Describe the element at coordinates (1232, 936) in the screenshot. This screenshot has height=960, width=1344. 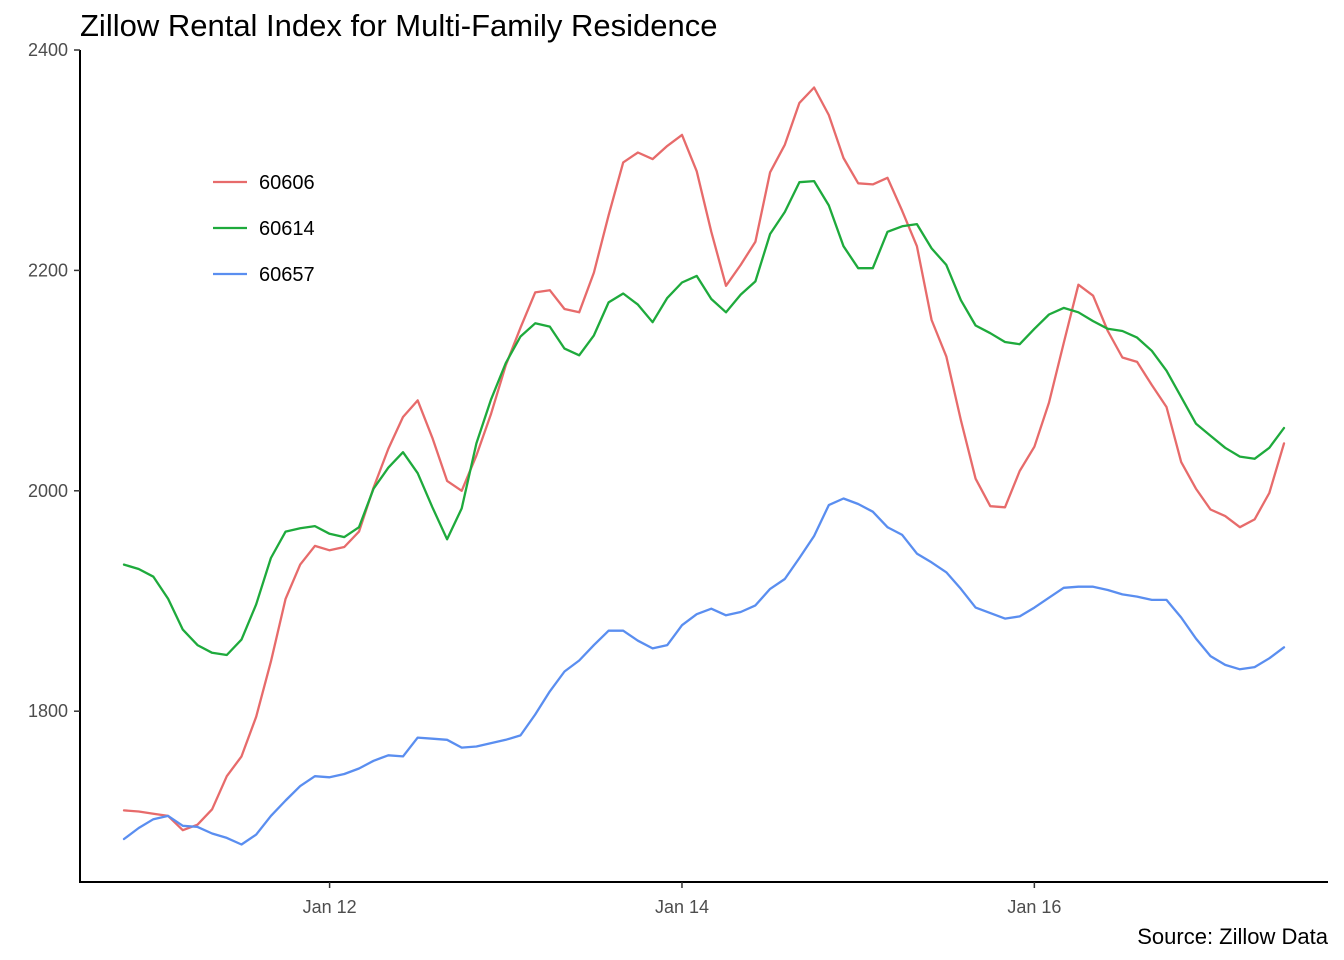
I see `source-caption: Source: Zillow Data` at that location.